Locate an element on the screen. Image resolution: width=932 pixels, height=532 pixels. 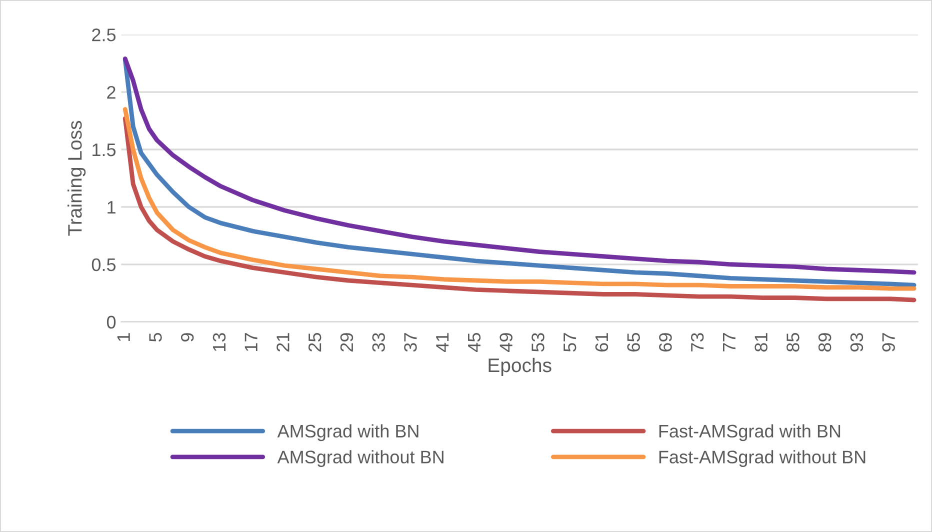
y-tick-label: 1 is located at coordinates (112, 207).